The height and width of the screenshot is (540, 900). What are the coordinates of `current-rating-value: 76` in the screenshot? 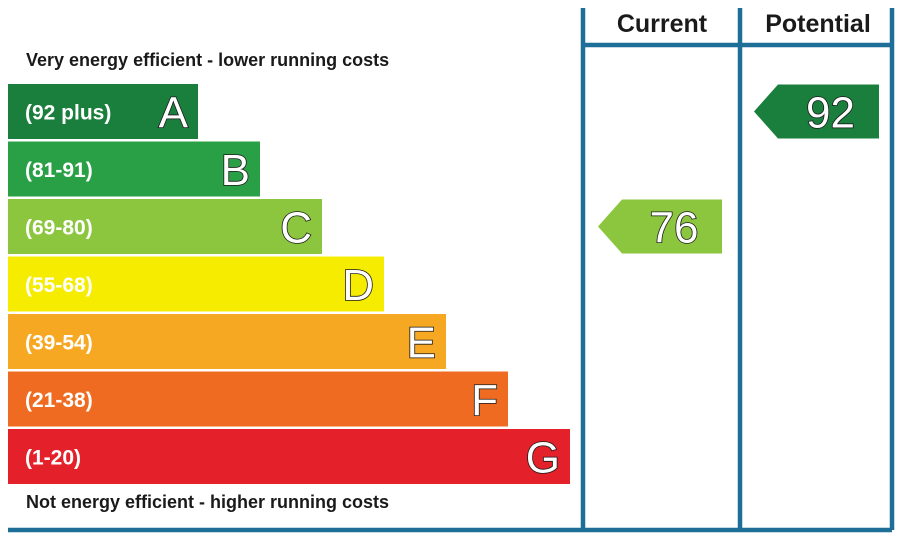 It's located at (674, 228).